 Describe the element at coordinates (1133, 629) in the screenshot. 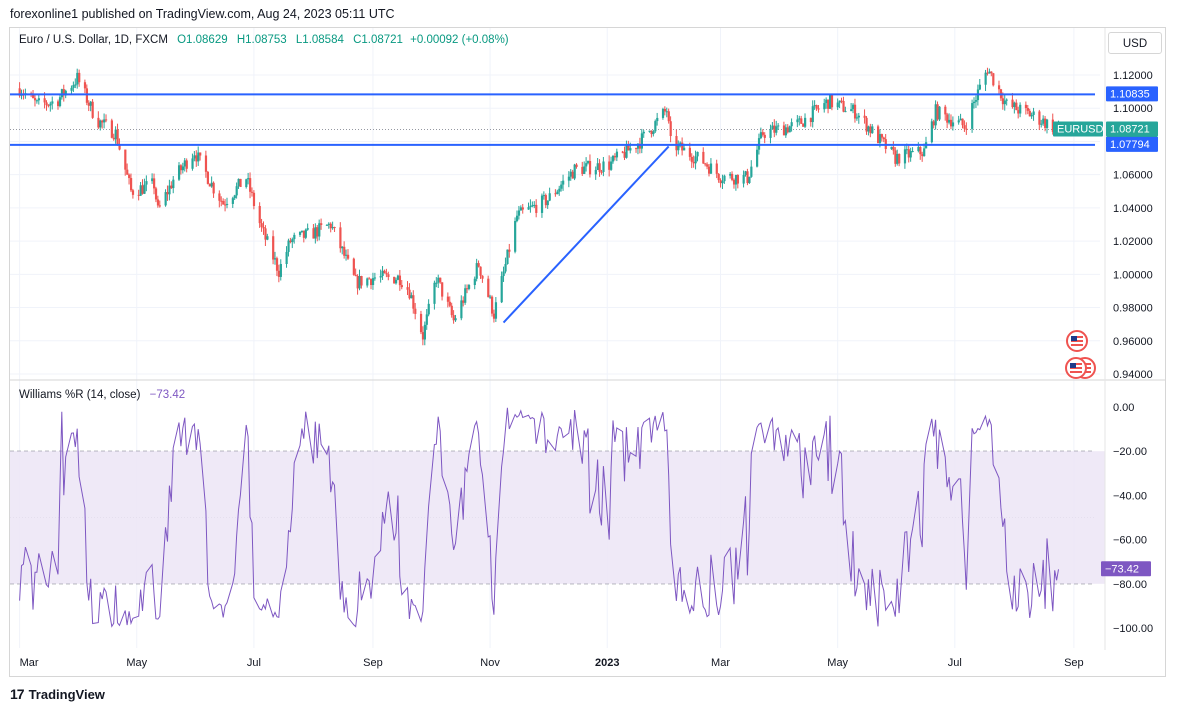

I see `williams-tick-label: −100.00` at that location.